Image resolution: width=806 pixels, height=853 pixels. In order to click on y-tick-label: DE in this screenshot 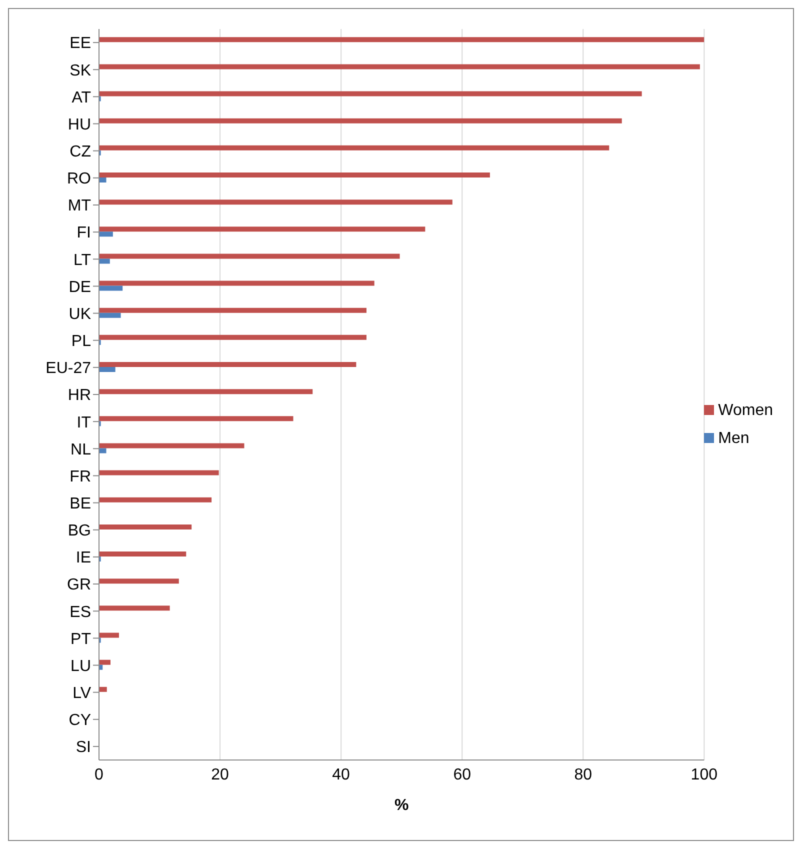, I will do `click(79, 287)`.